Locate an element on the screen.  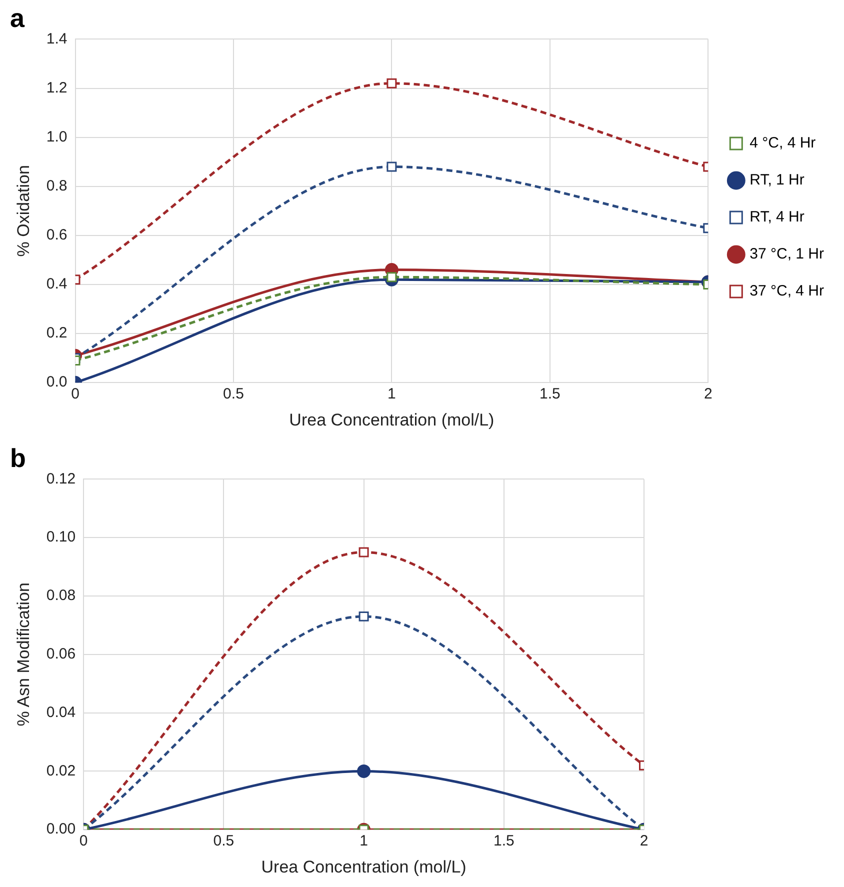
y-axis-title: % Oxidation is located at coordinates (23, 211).